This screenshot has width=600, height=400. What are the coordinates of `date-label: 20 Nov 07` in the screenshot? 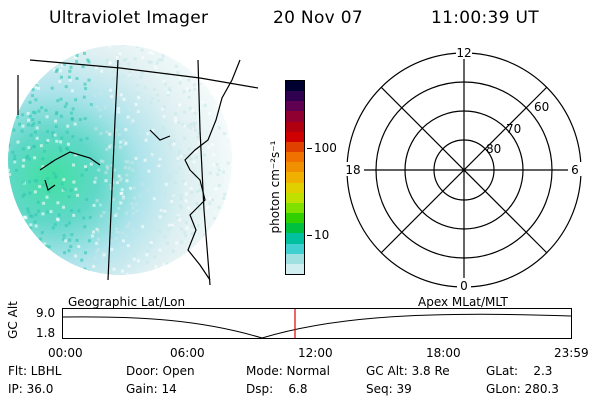 It's located at (318, 18).